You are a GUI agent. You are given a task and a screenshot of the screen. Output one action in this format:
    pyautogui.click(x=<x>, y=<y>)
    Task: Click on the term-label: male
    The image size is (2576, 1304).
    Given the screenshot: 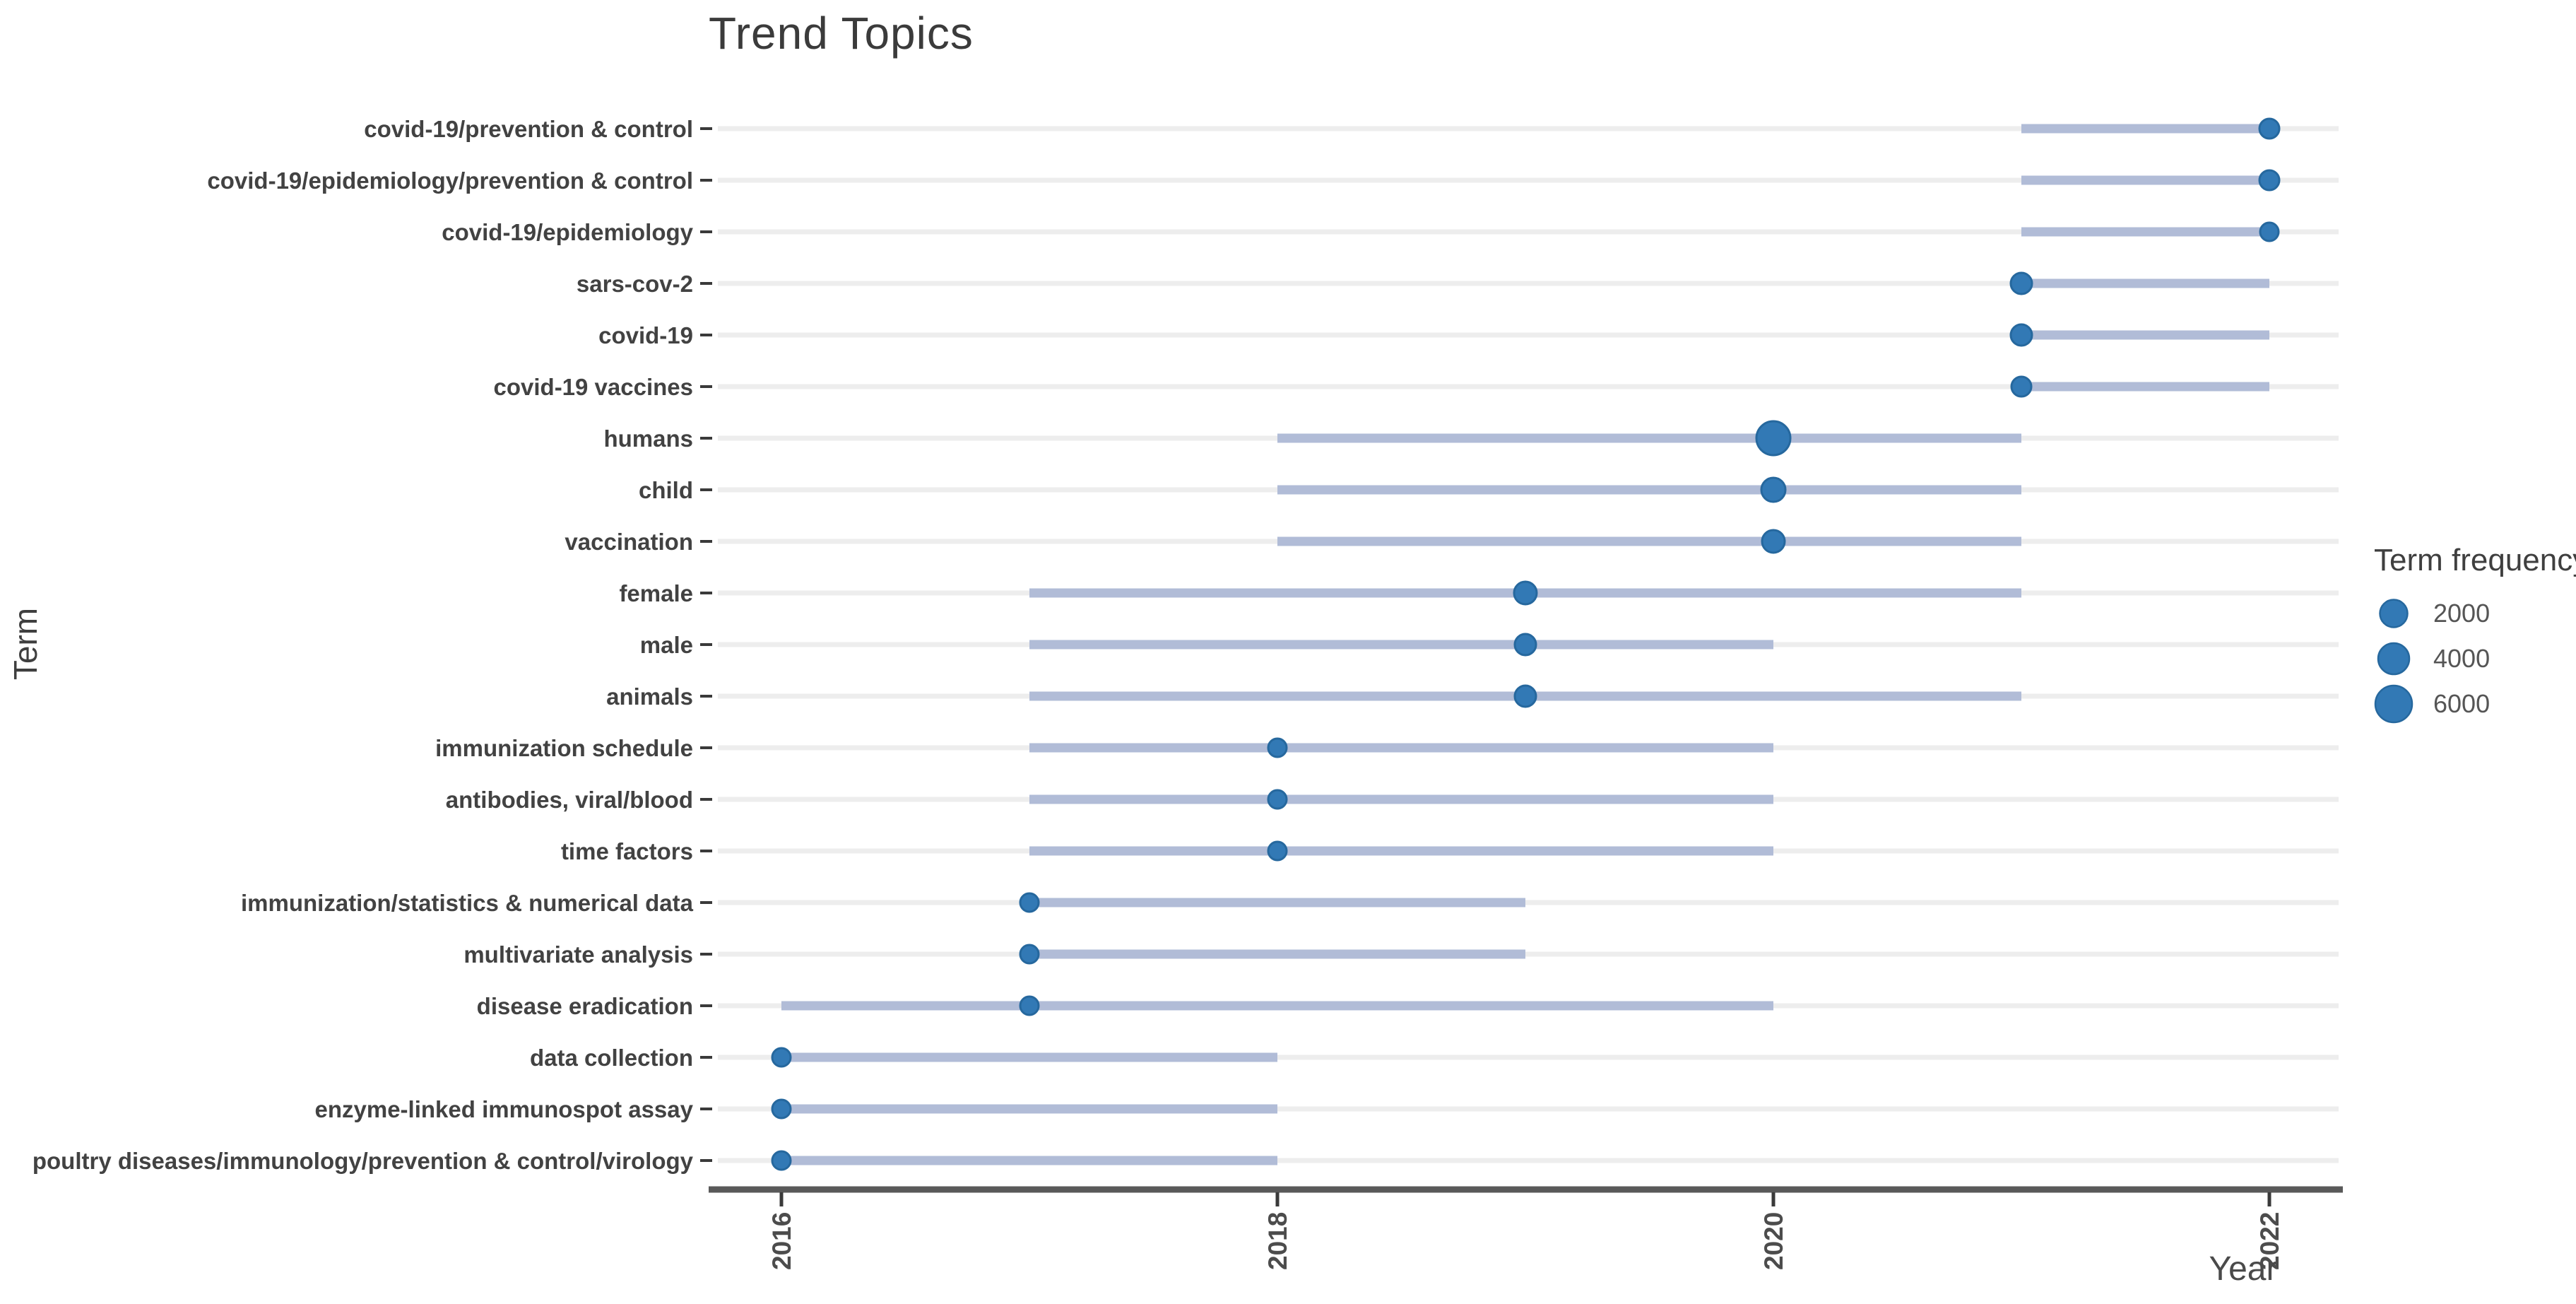 What is the action you would take?
    pyautogui.click(x=666, y=645)
    